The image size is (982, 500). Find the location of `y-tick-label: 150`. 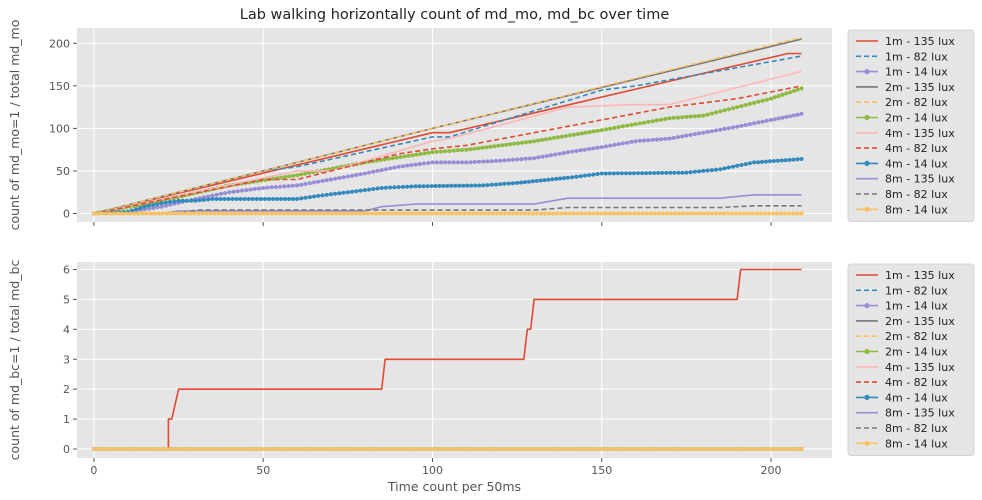

y-tick-label: 150 is located at coordinates (59, 86).